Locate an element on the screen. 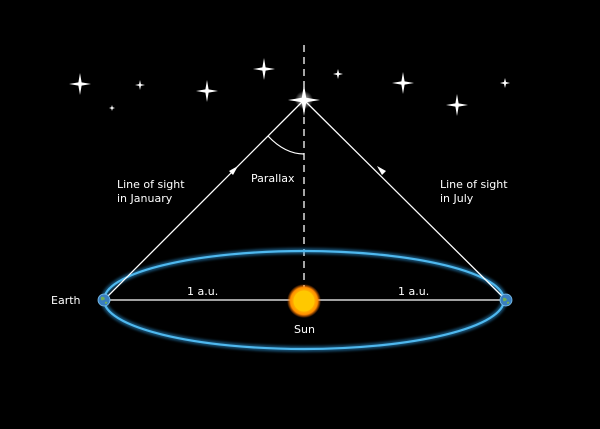  label-earth: Earth is located at coordinates (66, 300).